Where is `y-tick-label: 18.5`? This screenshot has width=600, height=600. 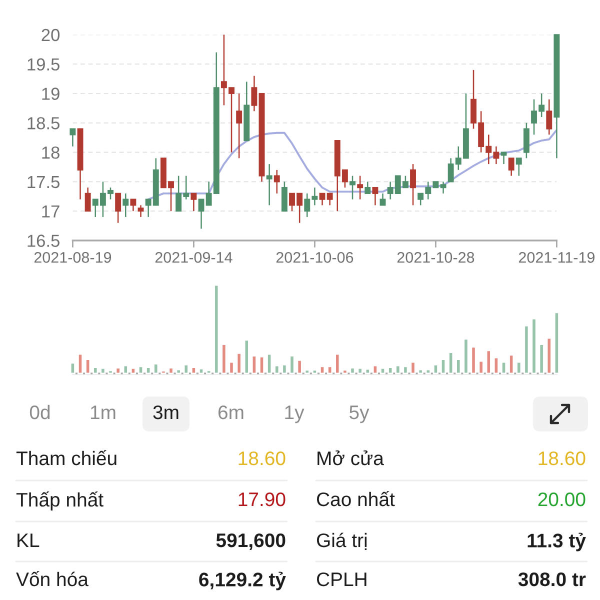
y-tick-label: 18.5 is located at coordinates (44, 123).